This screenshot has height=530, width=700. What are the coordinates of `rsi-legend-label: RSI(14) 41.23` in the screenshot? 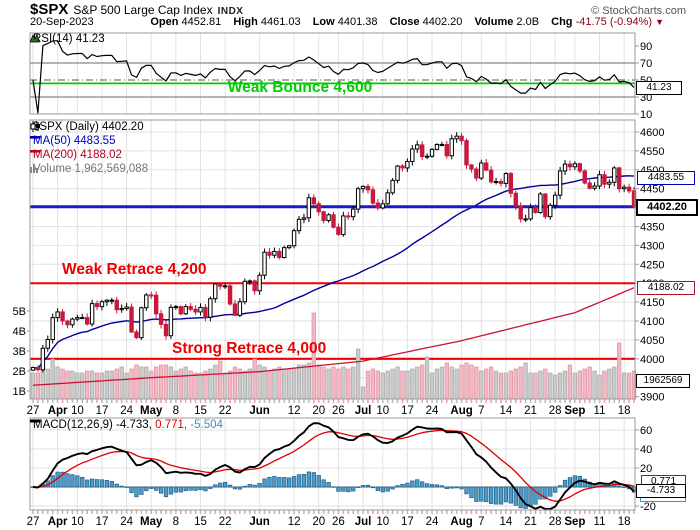 It's located at (69, 39).